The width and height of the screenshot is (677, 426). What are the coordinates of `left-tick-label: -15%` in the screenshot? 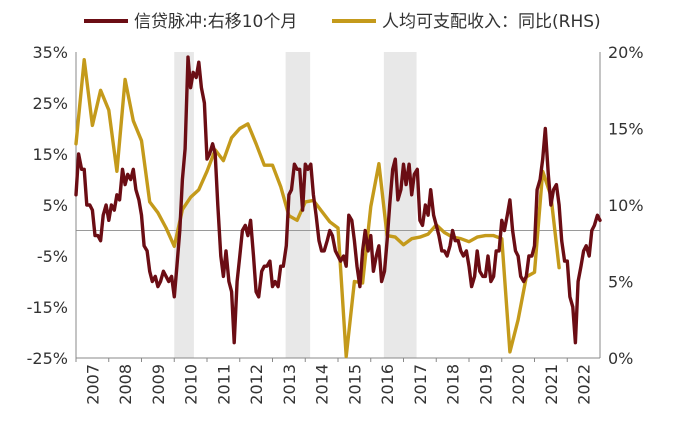 It's located at (47, 307).